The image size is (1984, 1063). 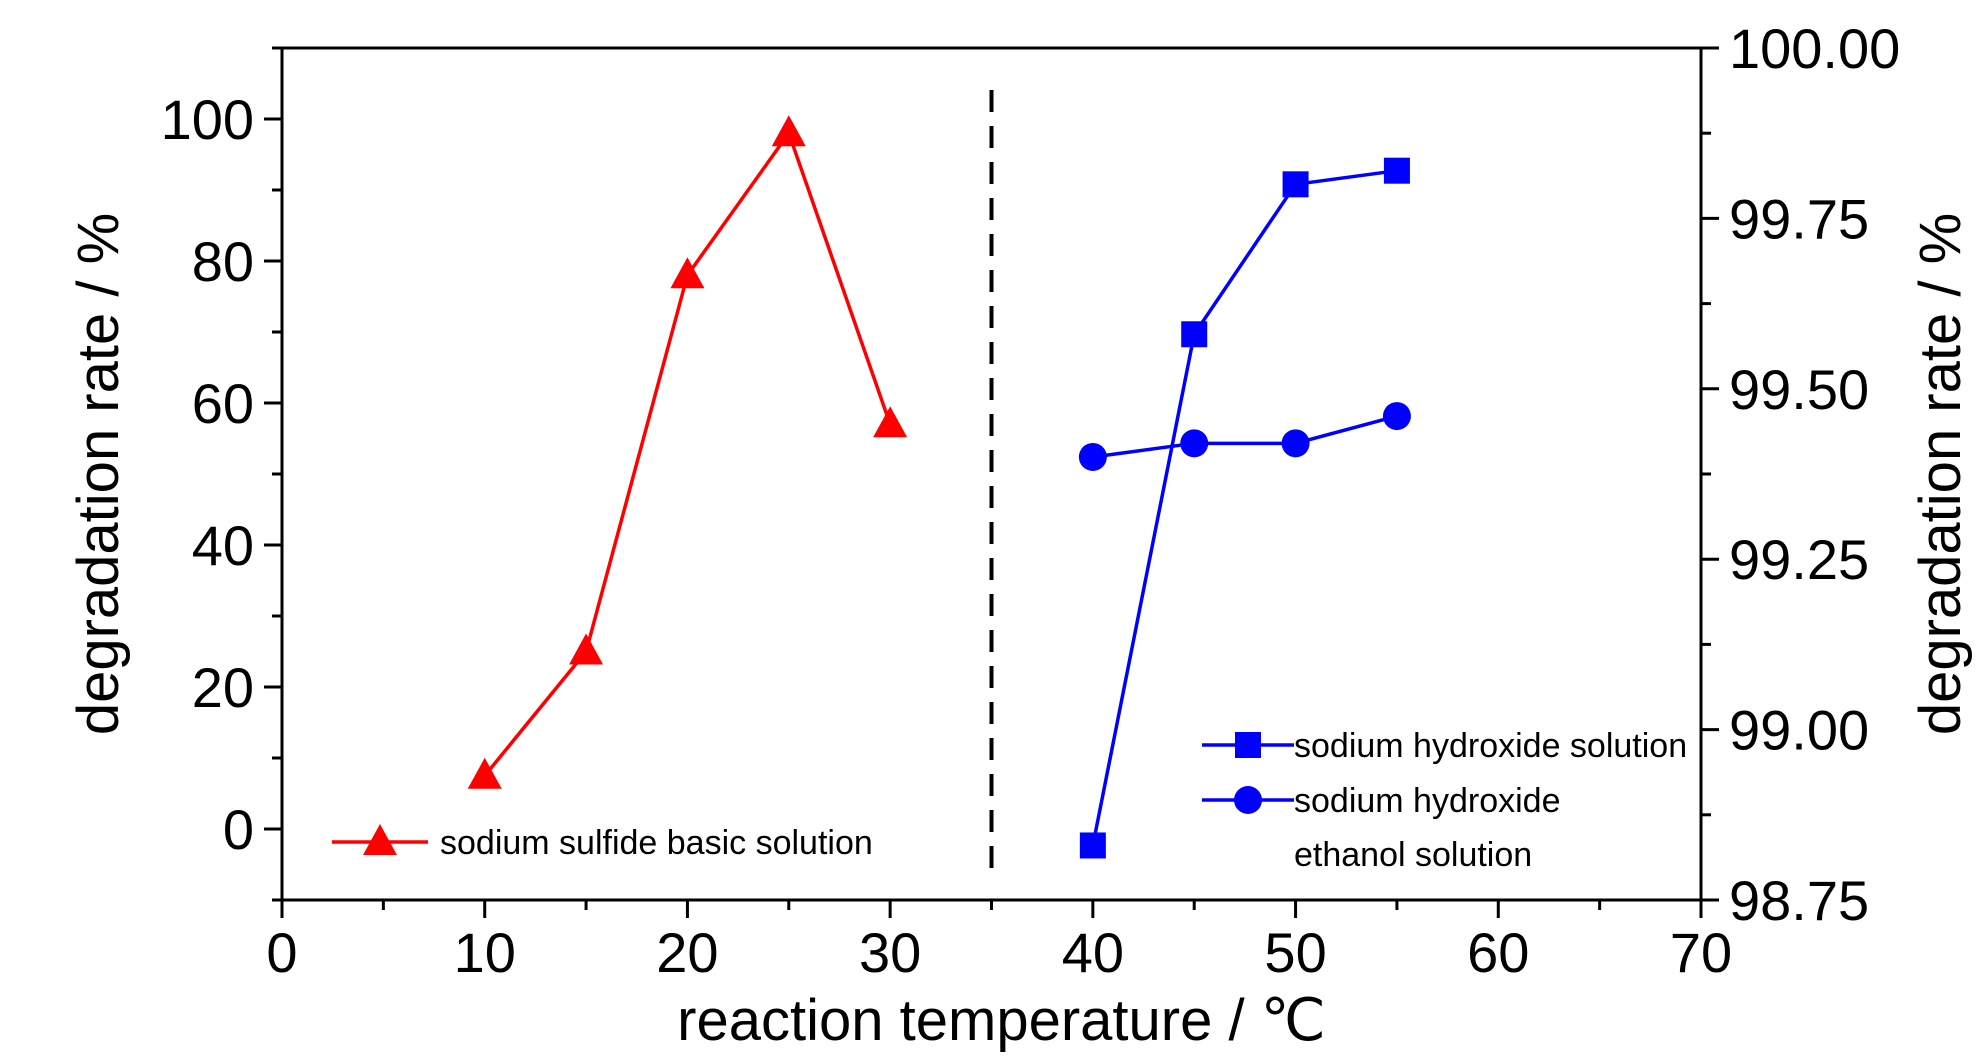 What do you see at coordinates (223, 403) in the screenshot?
I see `y-left-tick-label: 60` at bounding box center [223, 403].